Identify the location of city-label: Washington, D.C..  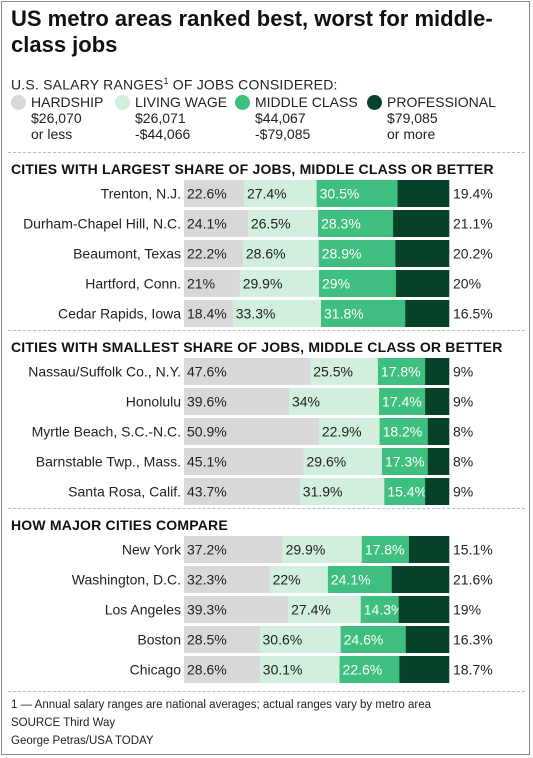
(126, 580).